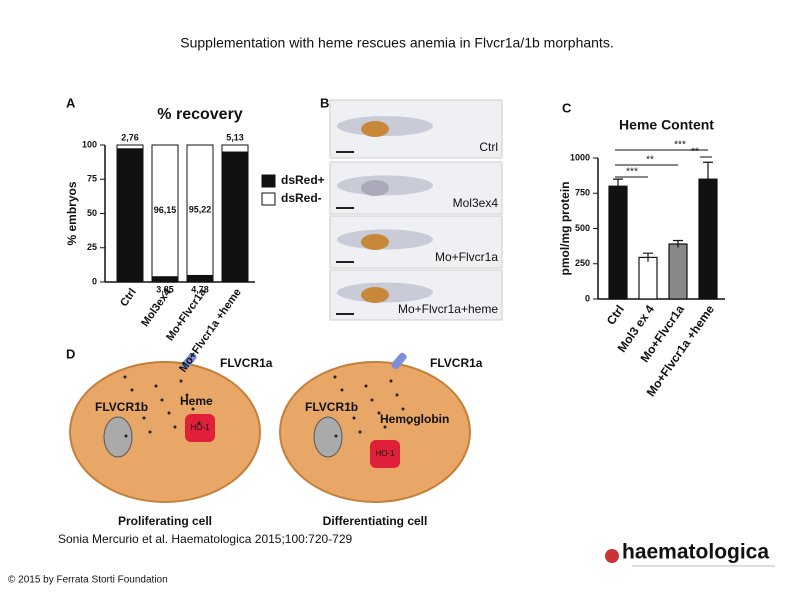  Describe the element at coordinates (92, 247) in the screenshot. I see `y-tick-label: 25` at that location.